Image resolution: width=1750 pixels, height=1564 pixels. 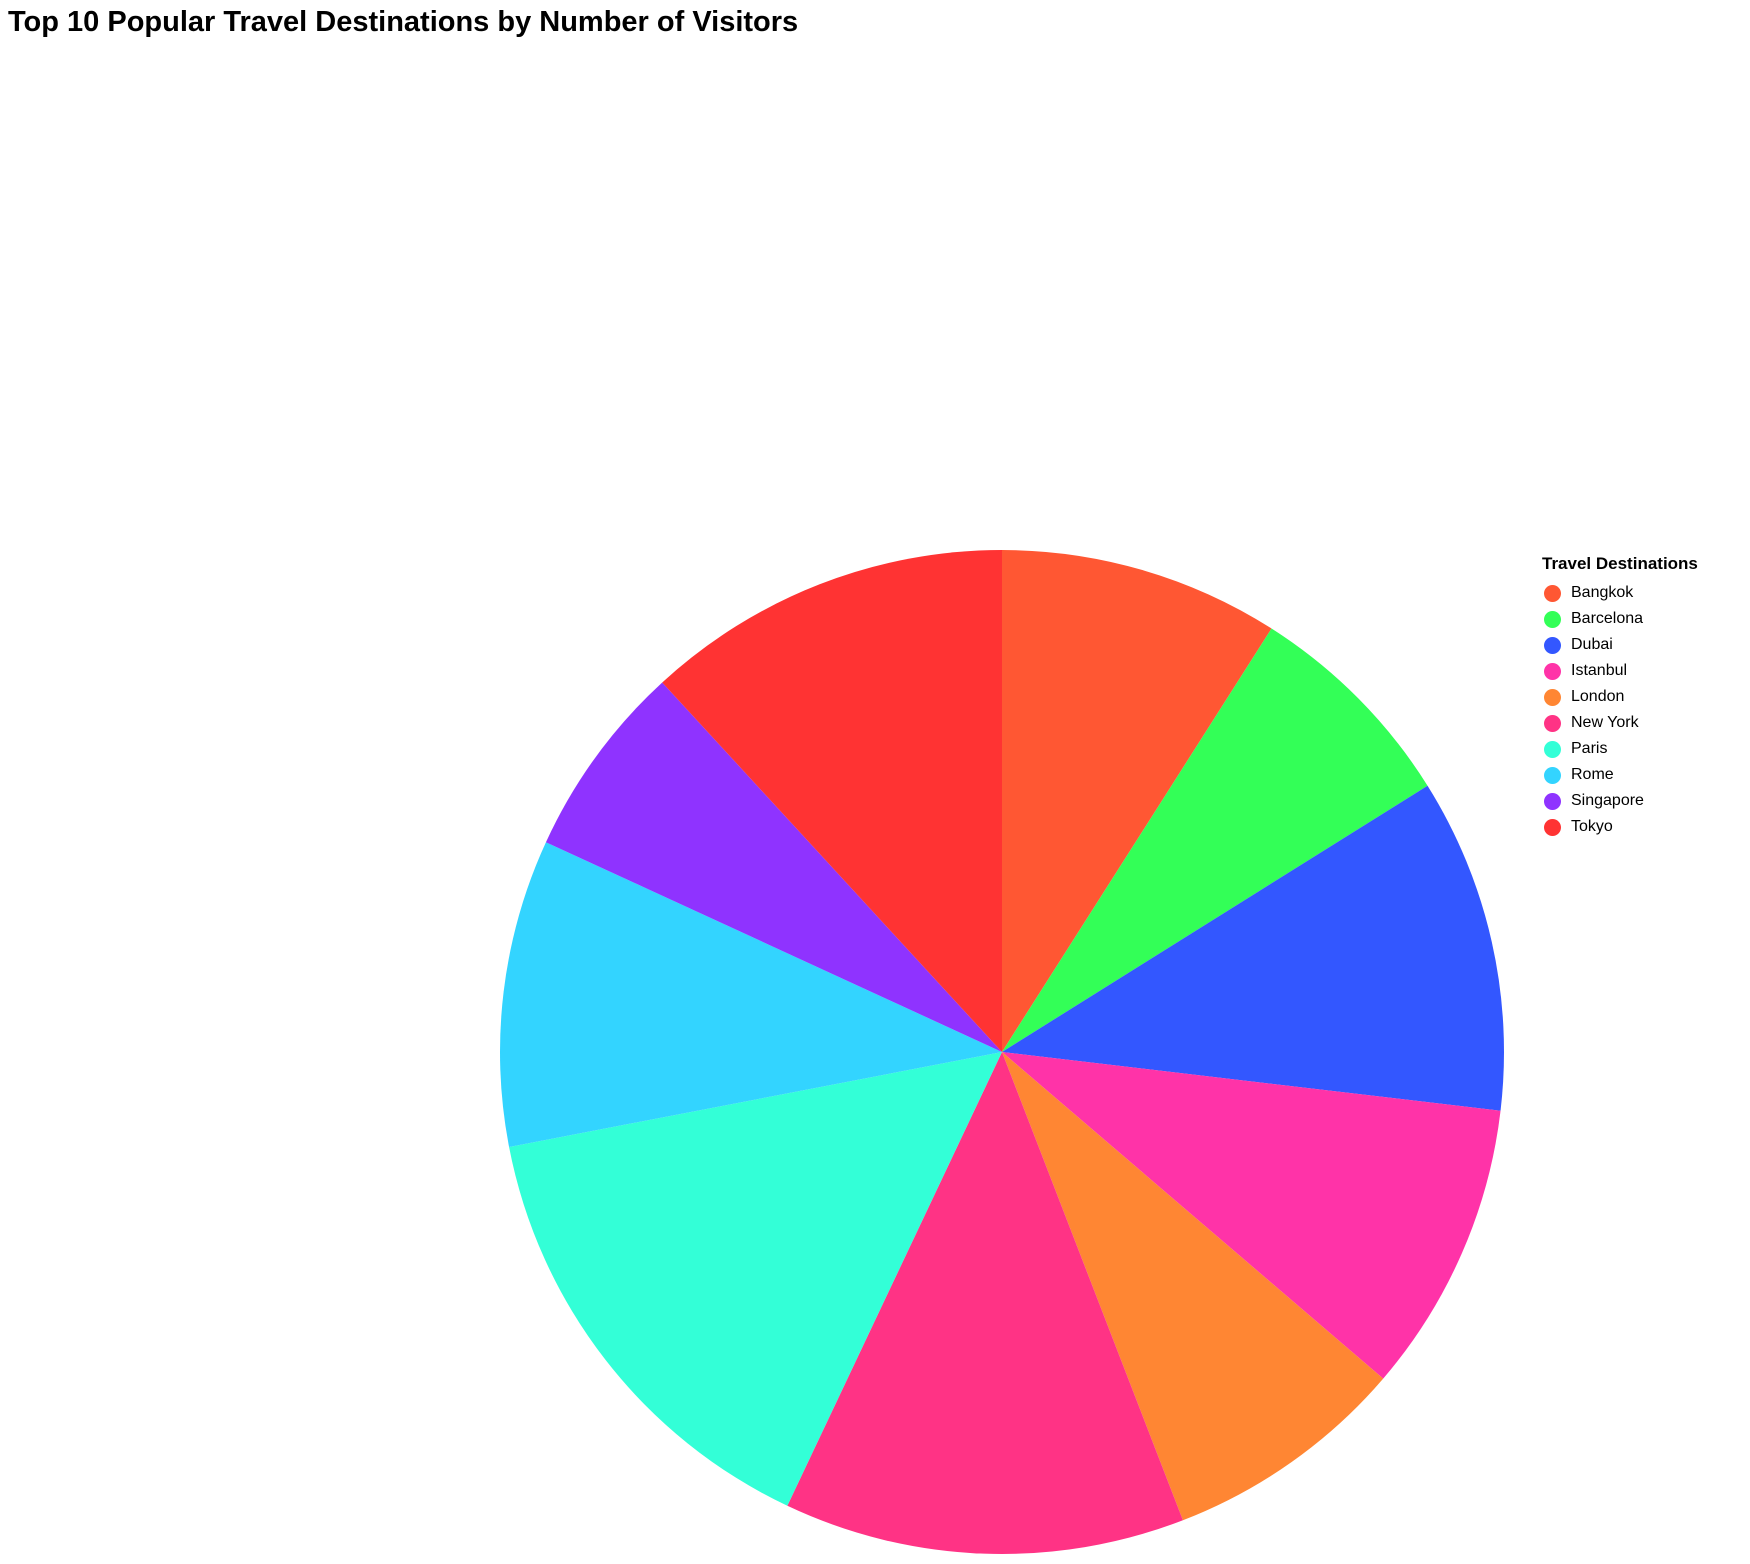 I want to click on legend-item-dubai: Dubai, so click(x=1620, y=645).